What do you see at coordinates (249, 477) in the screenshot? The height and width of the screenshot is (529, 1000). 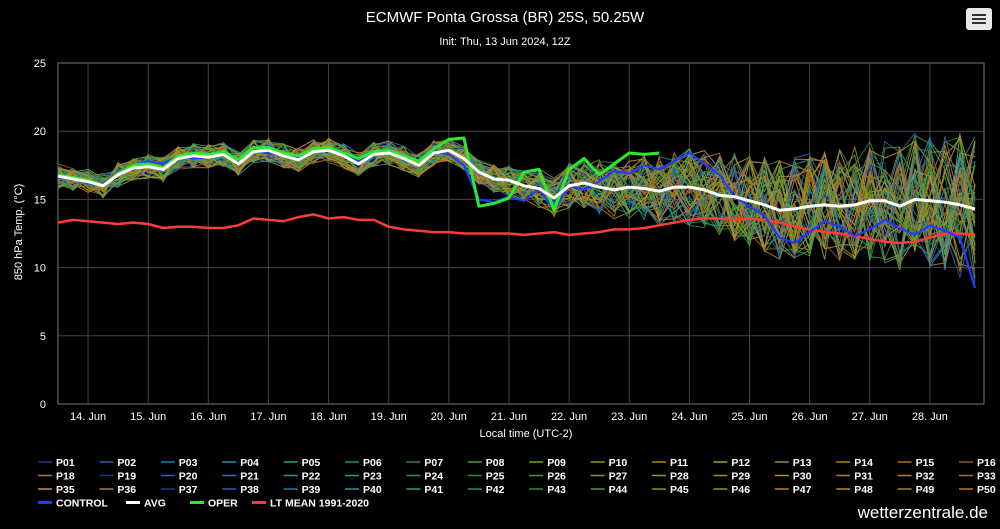 I see `legend-label-P21: P21` at bounding box center [249, 477].